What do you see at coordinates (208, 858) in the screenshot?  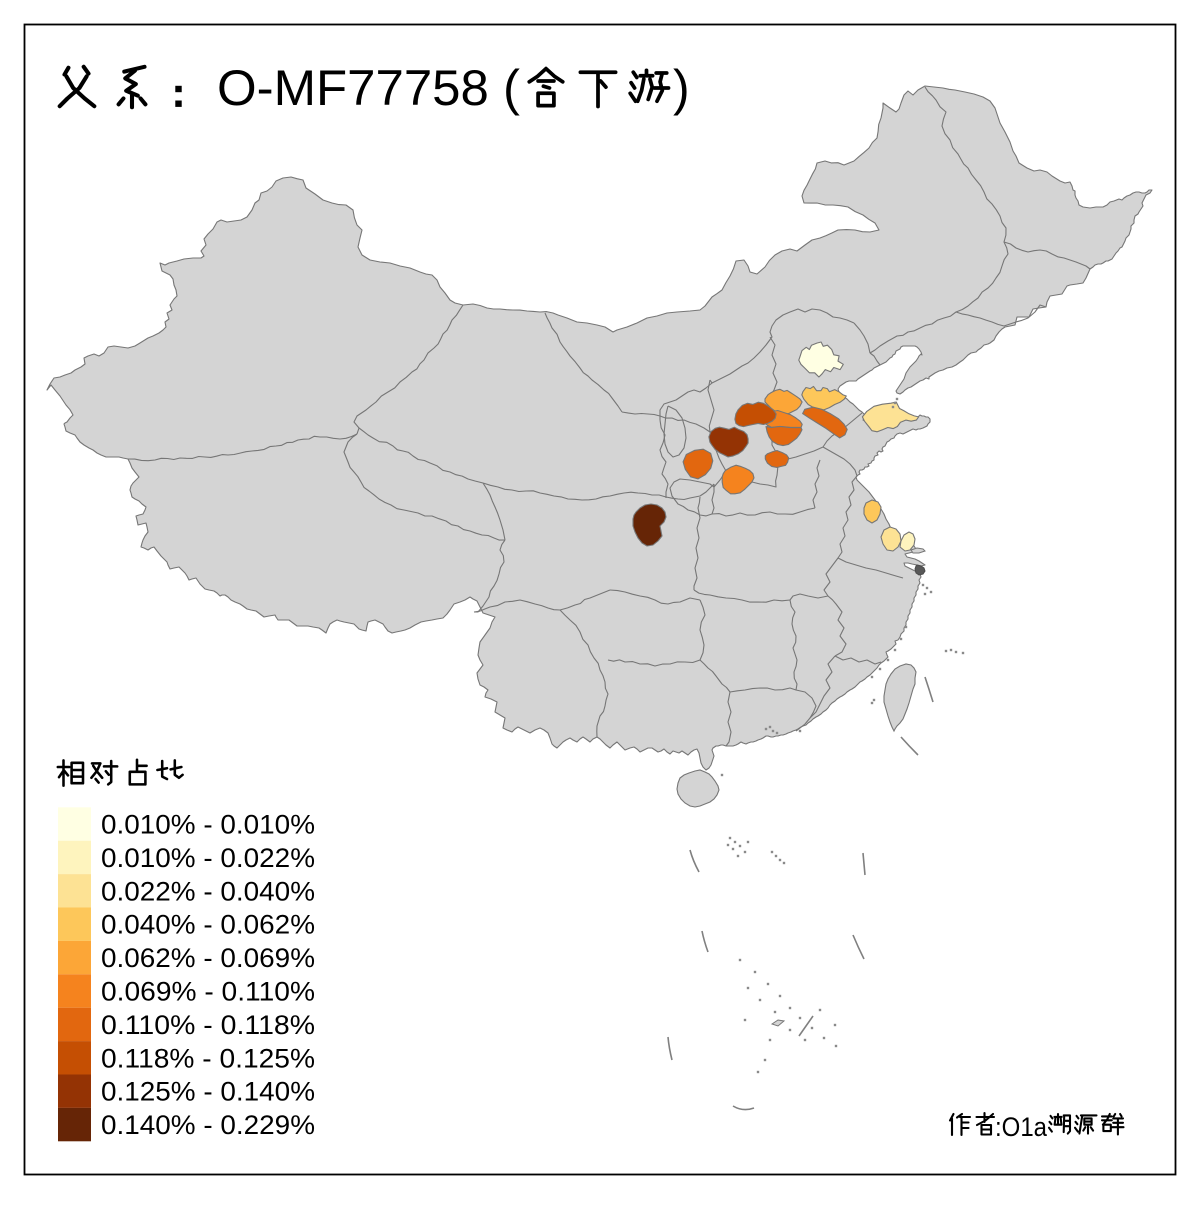 I see `svg-text: 0.010% - 0.022%` at bounding box center [208, 858].